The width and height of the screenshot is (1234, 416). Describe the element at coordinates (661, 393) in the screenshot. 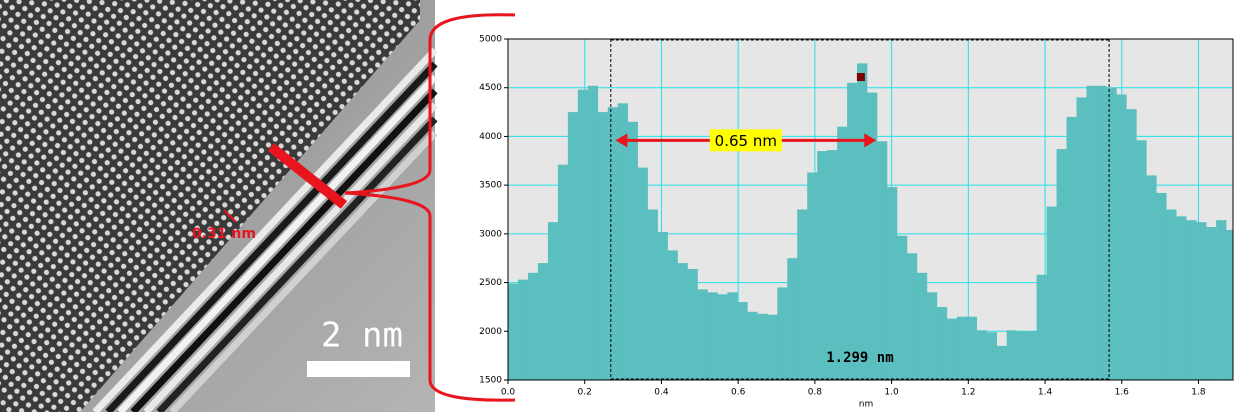

I see `x-tick-label: 0.4` at that location.